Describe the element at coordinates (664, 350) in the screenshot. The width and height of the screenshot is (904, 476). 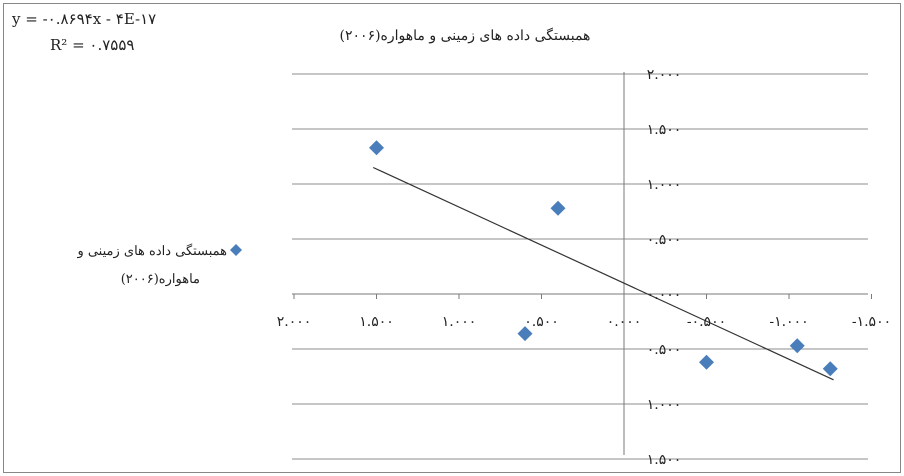
I see `y-tick-label-5: ۰.۵۰۰` at that location.